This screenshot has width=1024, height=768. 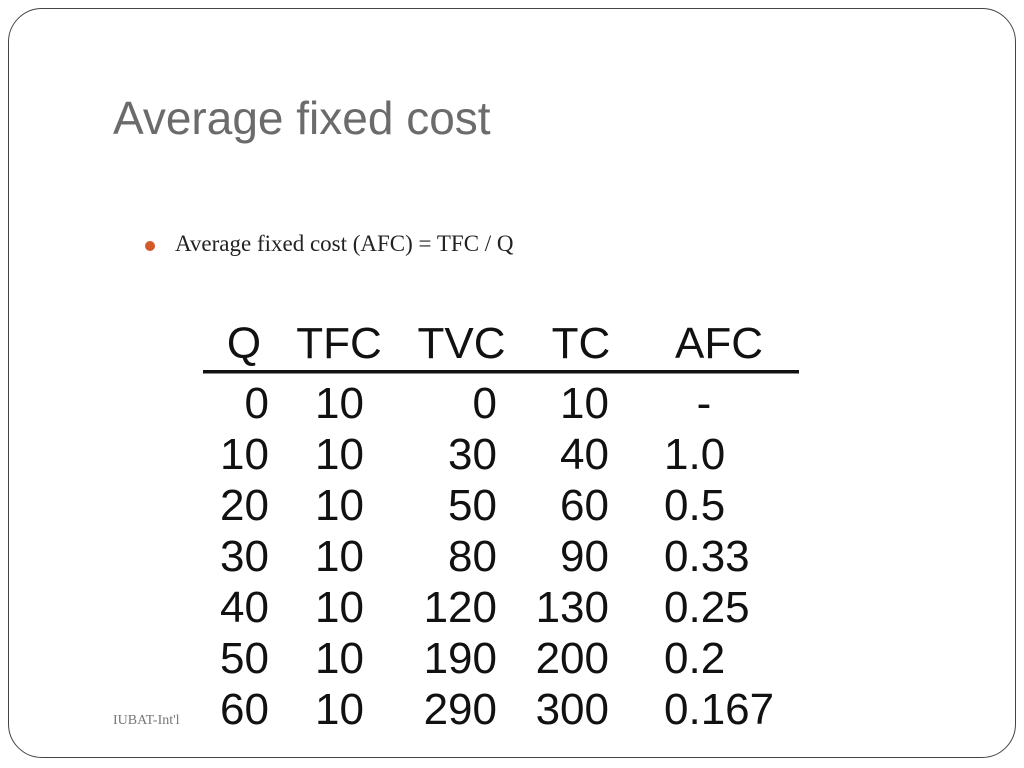 What do you see at coordinates (695, 658) in the screenshot?
I see `table-cell-afc: 0.2` at bounding box center [695, 658].